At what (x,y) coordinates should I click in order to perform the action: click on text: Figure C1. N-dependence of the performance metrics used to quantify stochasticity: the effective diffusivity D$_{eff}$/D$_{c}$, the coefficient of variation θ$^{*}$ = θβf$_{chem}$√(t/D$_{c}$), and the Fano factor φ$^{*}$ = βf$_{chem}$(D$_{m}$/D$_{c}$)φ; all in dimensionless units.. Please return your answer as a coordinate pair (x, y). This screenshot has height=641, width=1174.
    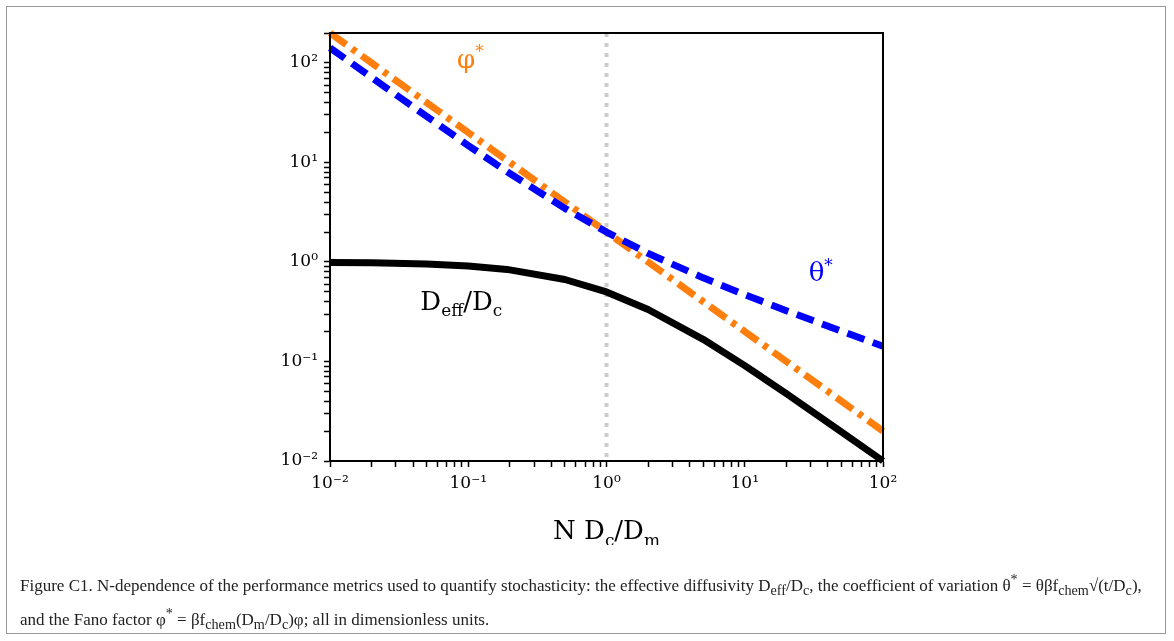
    Looking at the image, I should click on (581, 602).